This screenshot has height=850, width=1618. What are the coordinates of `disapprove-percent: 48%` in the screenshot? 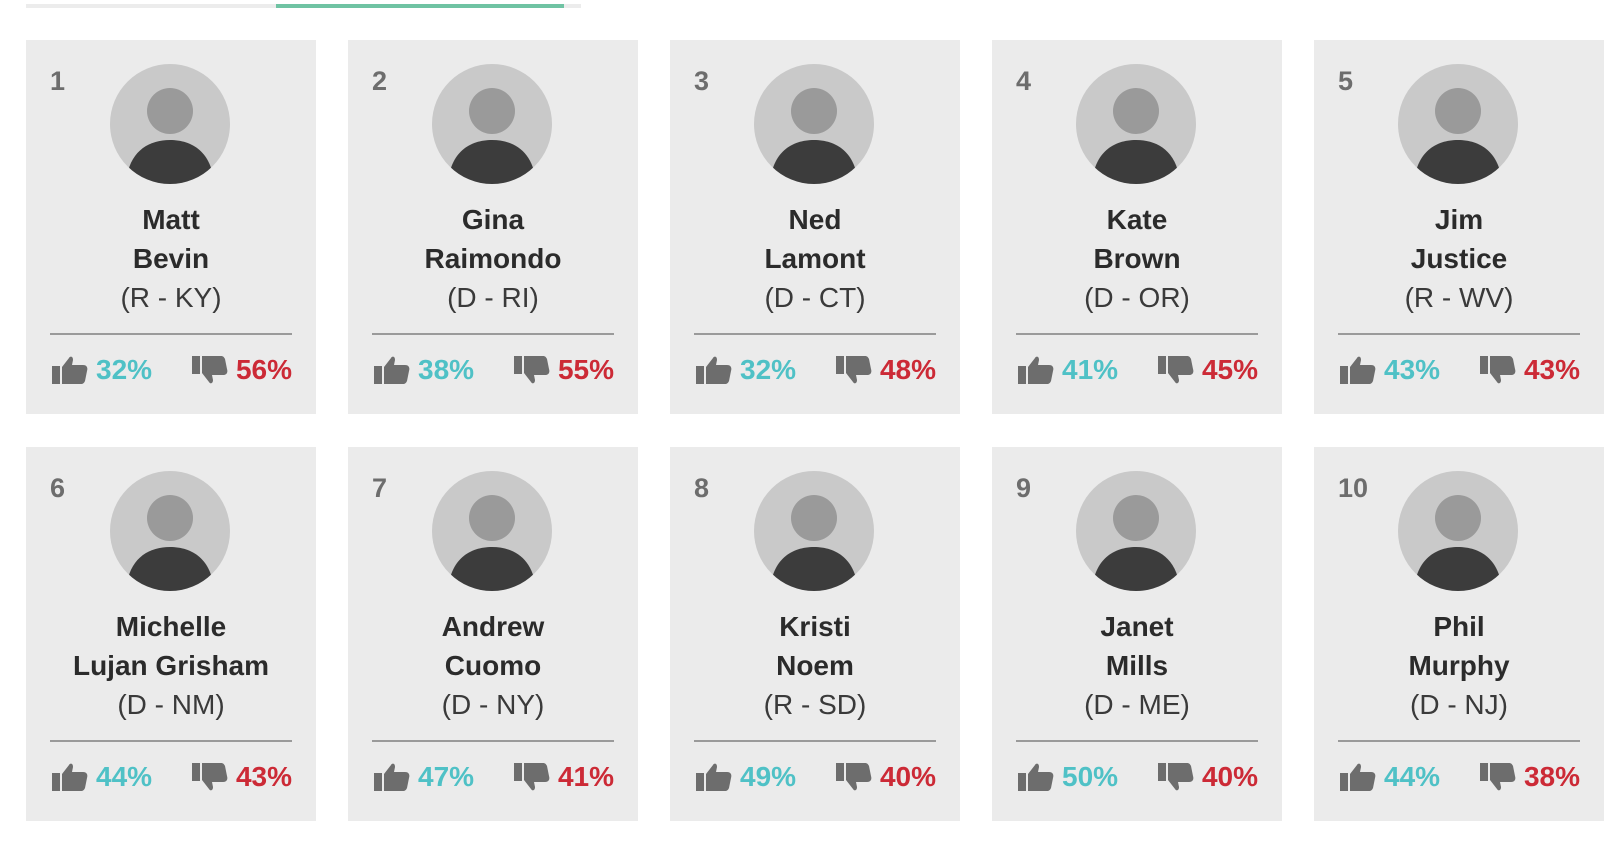 It's located at (907, 369).